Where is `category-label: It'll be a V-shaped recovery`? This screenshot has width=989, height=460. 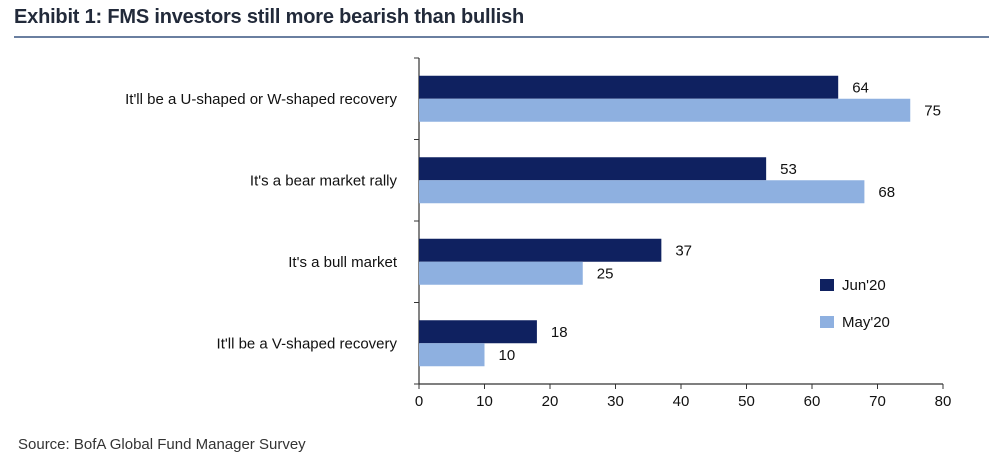 category-label: It'll be a V-shaped recovery is located at coordinates (307, 343).